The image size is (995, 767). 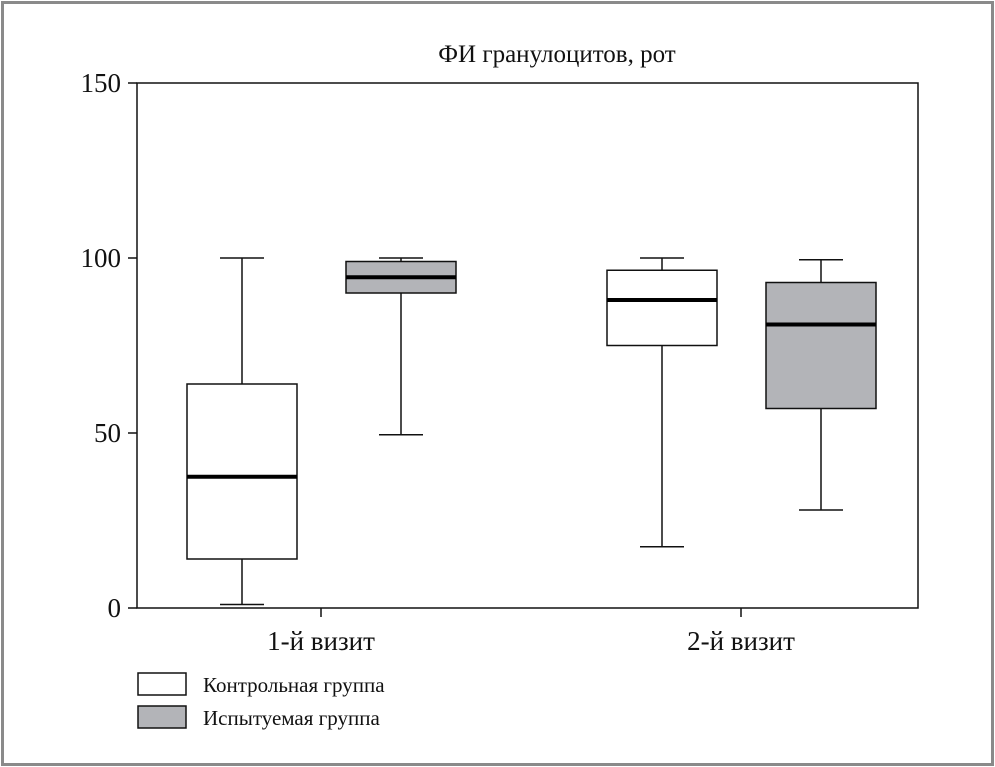 What do you see at coordinates (291, 718) in the screenshot?
I see `legend-label: Испытуемая группа` at bounding box center [291, 718].